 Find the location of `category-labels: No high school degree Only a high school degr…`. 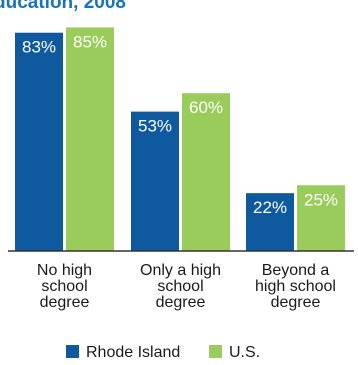

category-labels: No high school degree Only a high school degr… is located at coordinates (186, 286).